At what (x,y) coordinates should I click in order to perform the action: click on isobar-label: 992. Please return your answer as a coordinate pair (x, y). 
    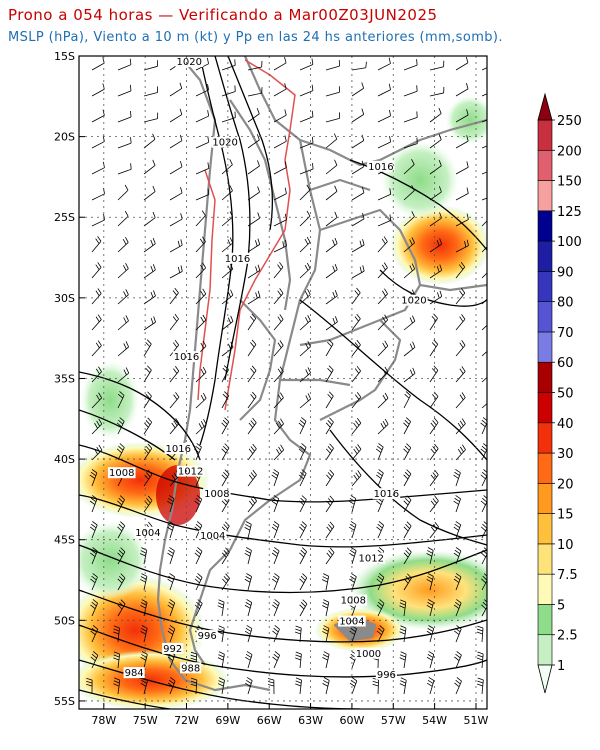
    Looking at the image, I should click on (172, 649).